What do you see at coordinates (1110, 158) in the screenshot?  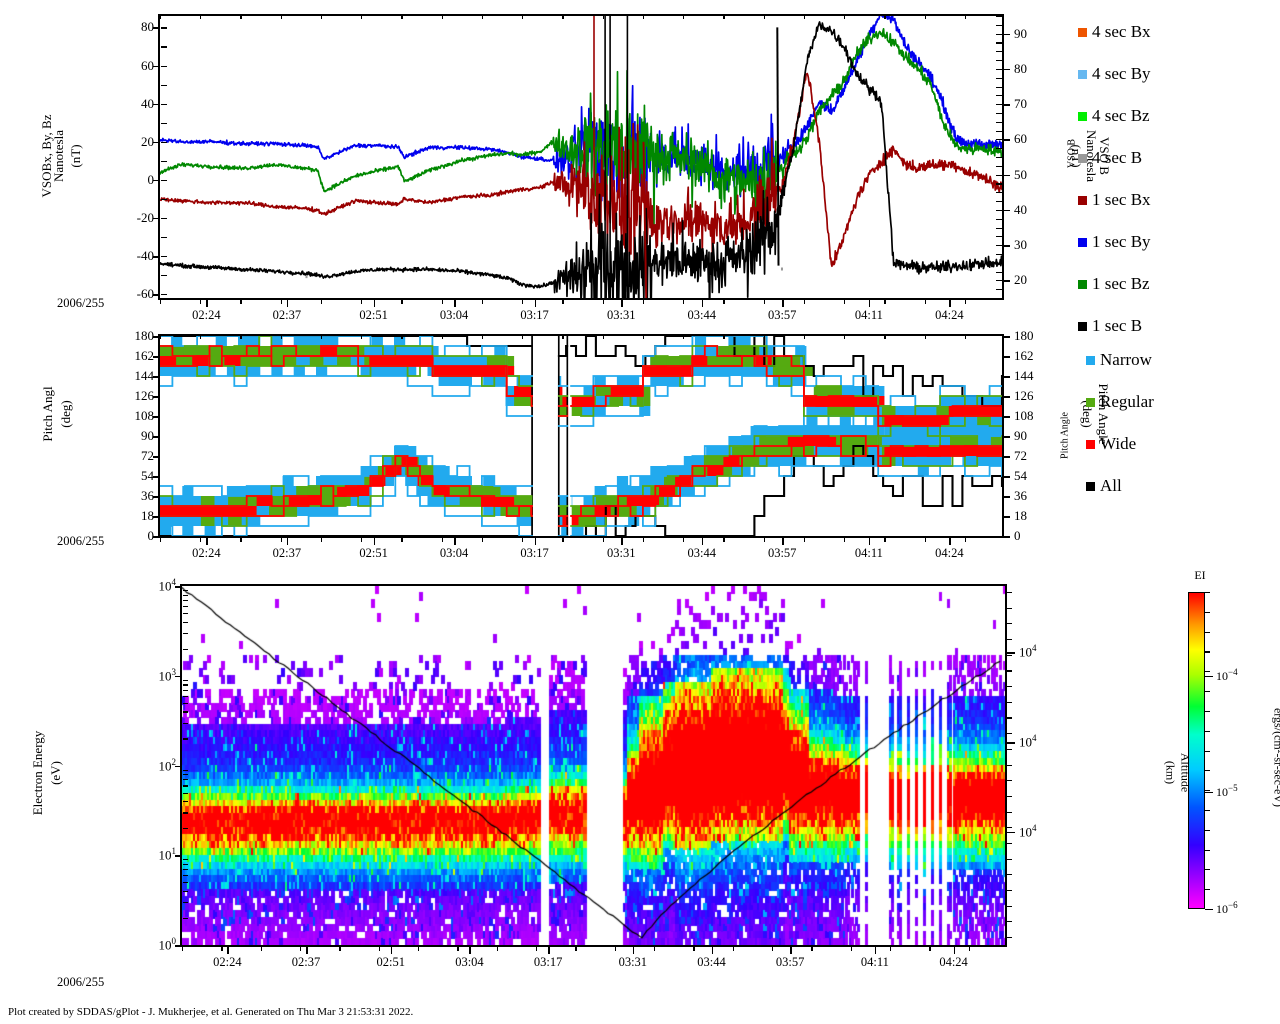 I see `legend-item-4-sec-b: 4 sec B` at bounding box center [1110, 158].